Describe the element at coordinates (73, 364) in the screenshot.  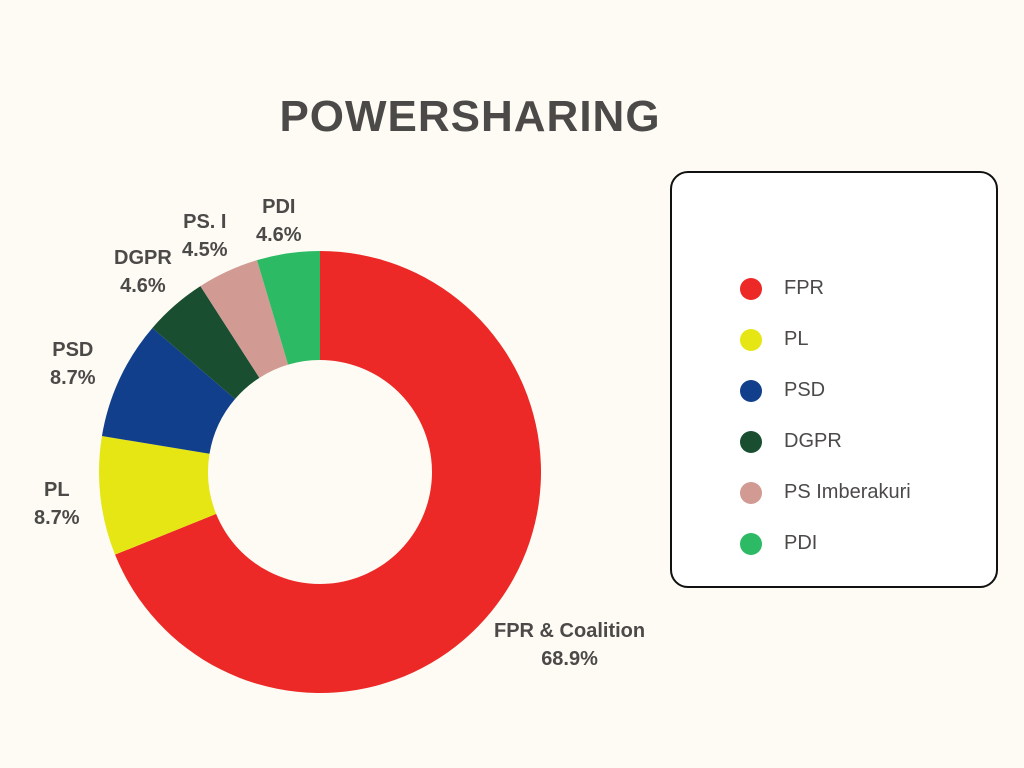
I see `slice-label-psd: PSD 8.7%` at that location.